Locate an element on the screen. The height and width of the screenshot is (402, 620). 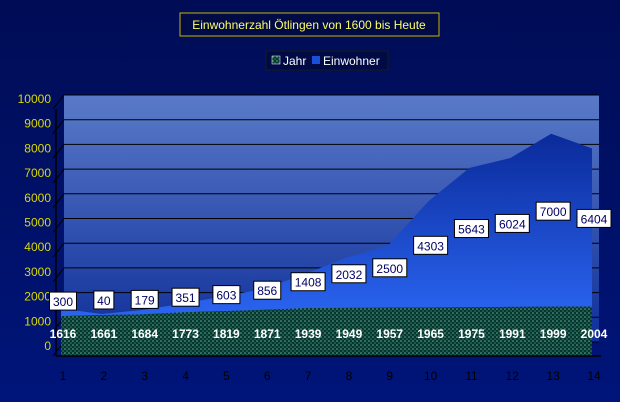
einwohner-label: 2500 is located at coordinates (389, 269).